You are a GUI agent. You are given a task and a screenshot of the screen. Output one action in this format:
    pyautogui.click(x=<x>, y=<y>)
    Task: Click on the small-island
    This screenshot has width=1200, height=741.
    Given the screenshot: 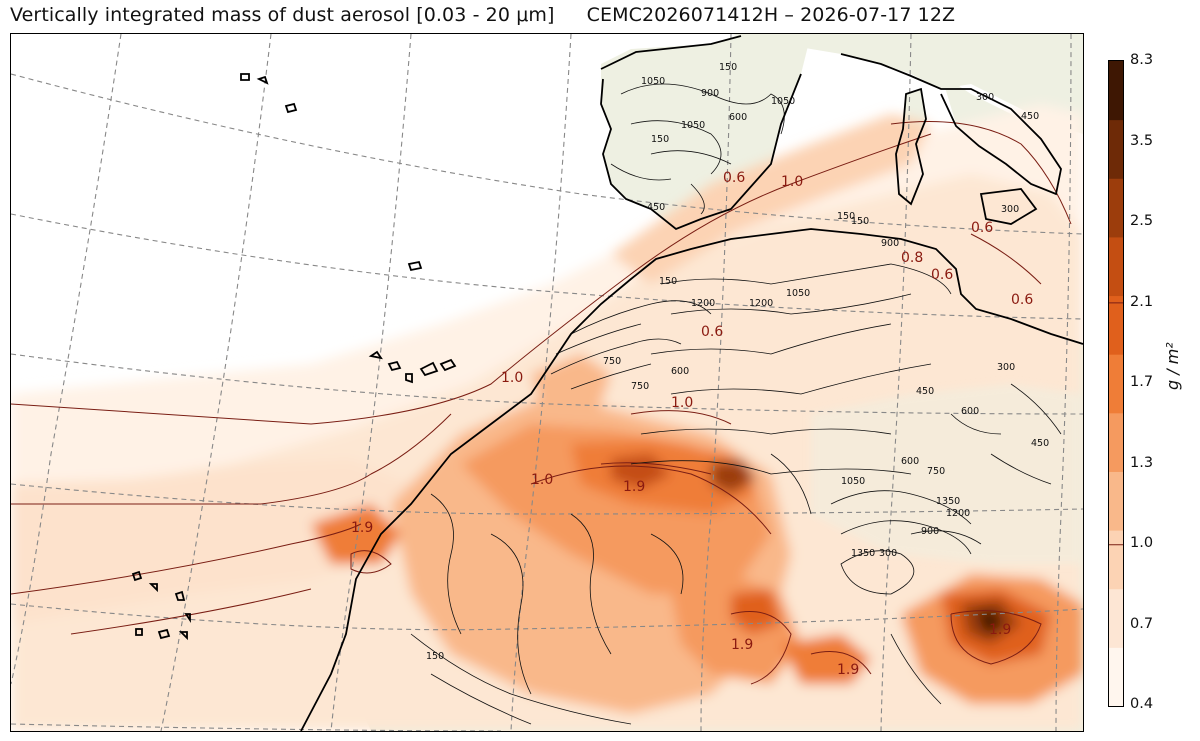 What is the action you would take?
    pyautogui.click(x=415, y=266)
    